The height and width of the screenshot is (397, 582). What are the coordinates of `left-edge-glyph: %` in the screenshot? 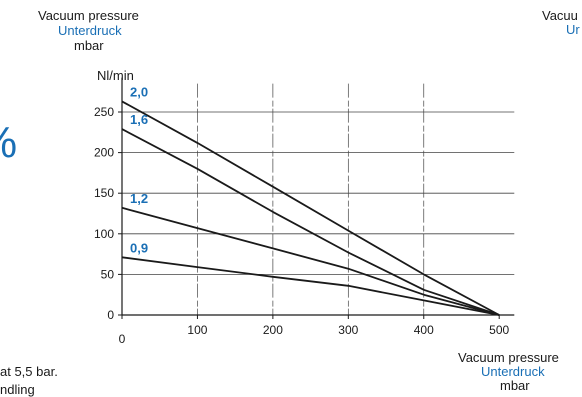 It's located at (8, 143).